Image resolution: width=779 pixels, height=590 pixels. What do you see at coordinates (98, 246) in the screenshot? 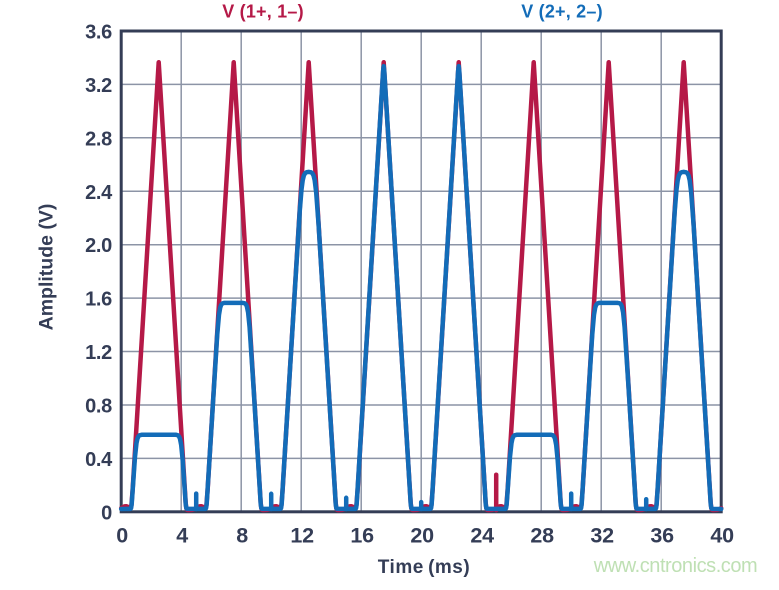
I see `svg-text: 2.0` at bounding box center [98, 246].